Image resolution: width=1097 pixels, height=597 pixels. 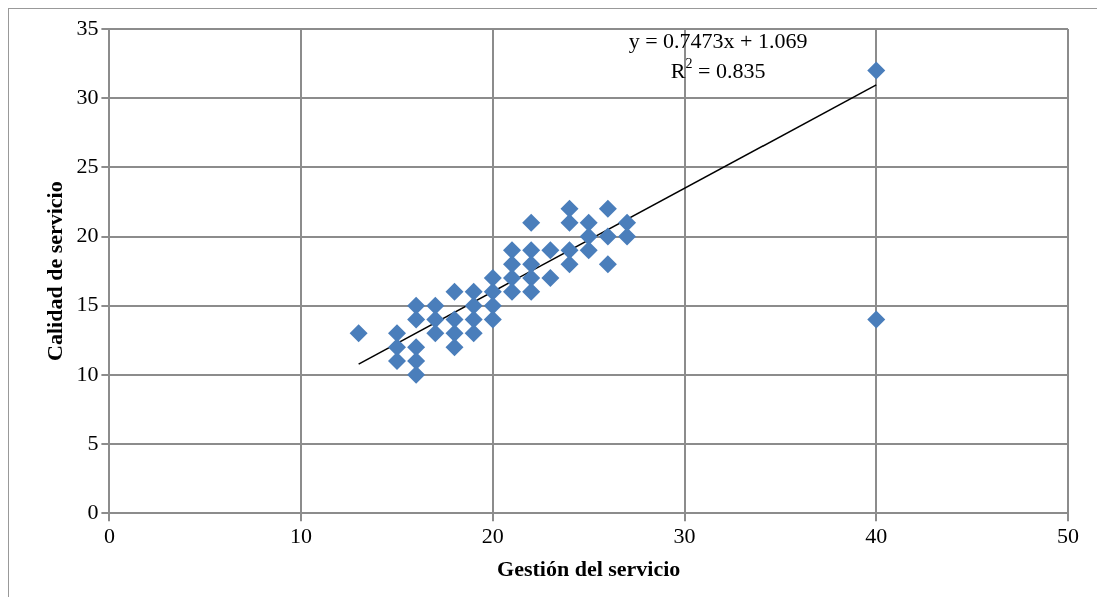 What do you see at coordinates (492, 536) in the screenshot?
I see `x-tick-label: 20` at bounding box center [492, 536].